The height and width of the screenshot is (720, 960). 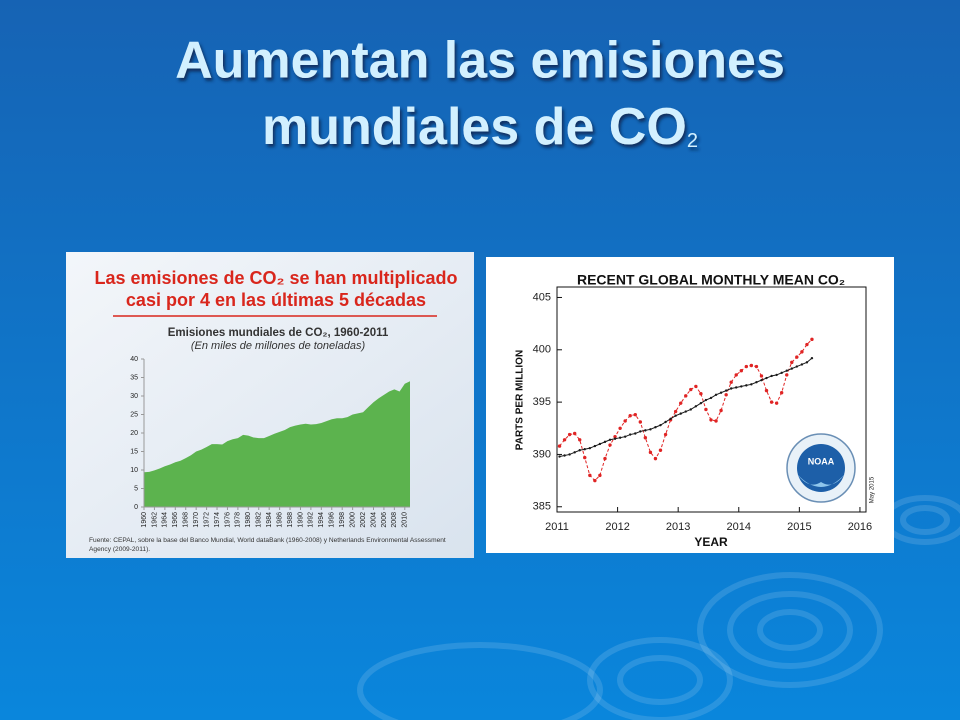 I want to click on x-tick-label: 2012, so click(x=617, y=527).